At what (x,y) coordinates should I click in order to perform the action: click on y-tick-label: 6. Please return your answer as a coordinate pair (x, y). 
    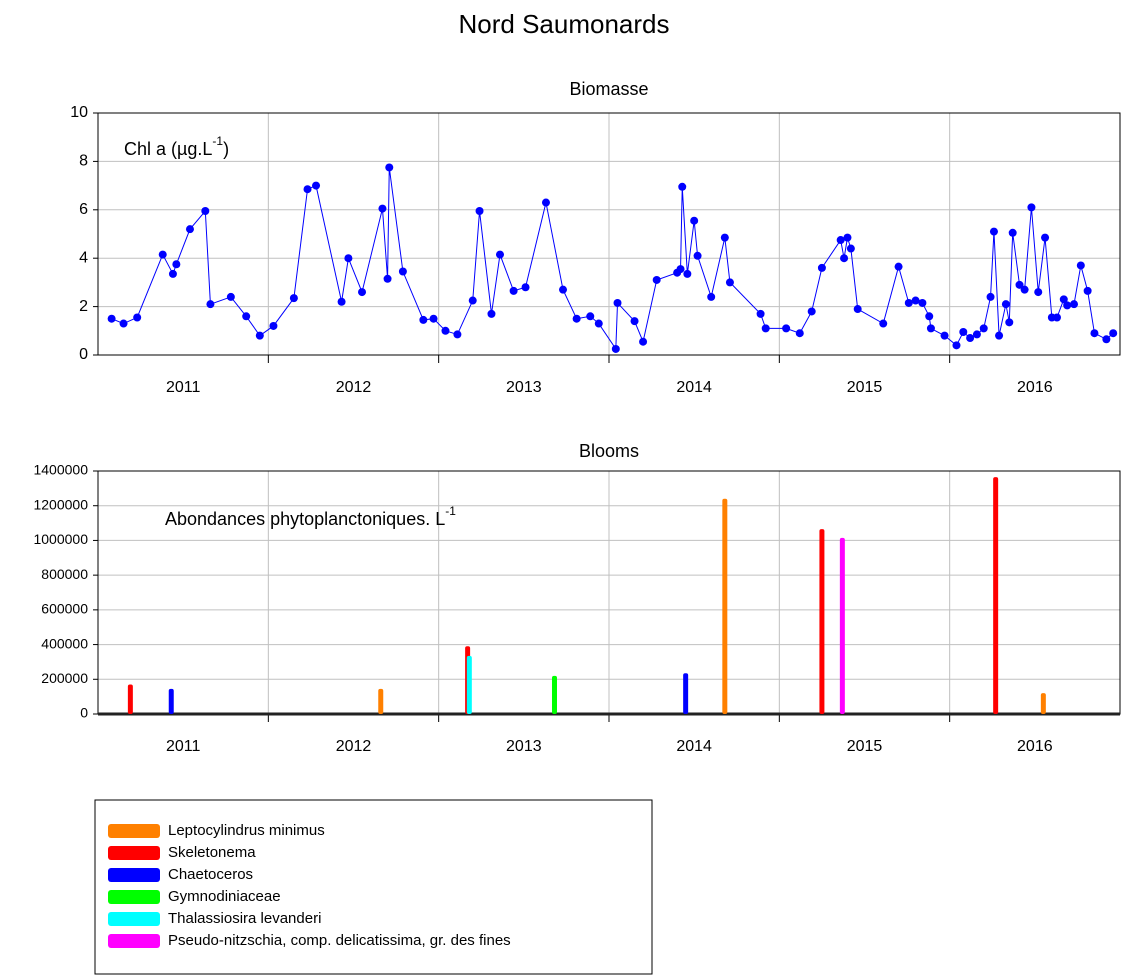
    Looking at the image, I should click on (83, 209).